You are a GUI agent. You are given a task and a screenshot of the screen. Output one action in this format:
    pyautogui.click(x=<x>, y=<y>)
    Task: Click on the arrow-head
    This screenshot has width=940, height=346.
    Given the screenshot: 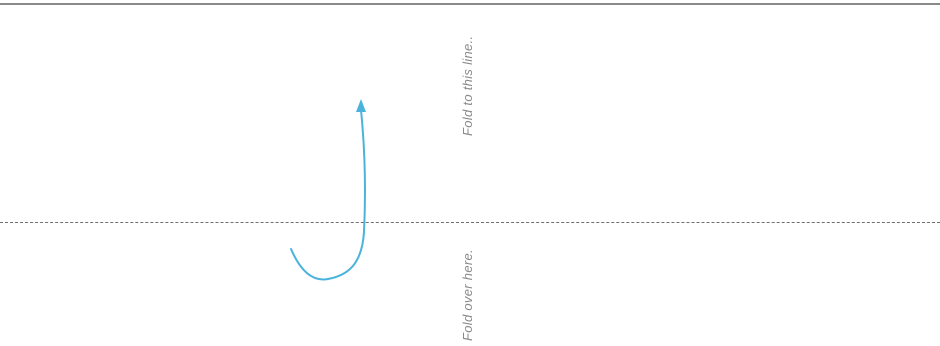 What is the action you would take?
    pyautogui.click(x=361, y=105)
    